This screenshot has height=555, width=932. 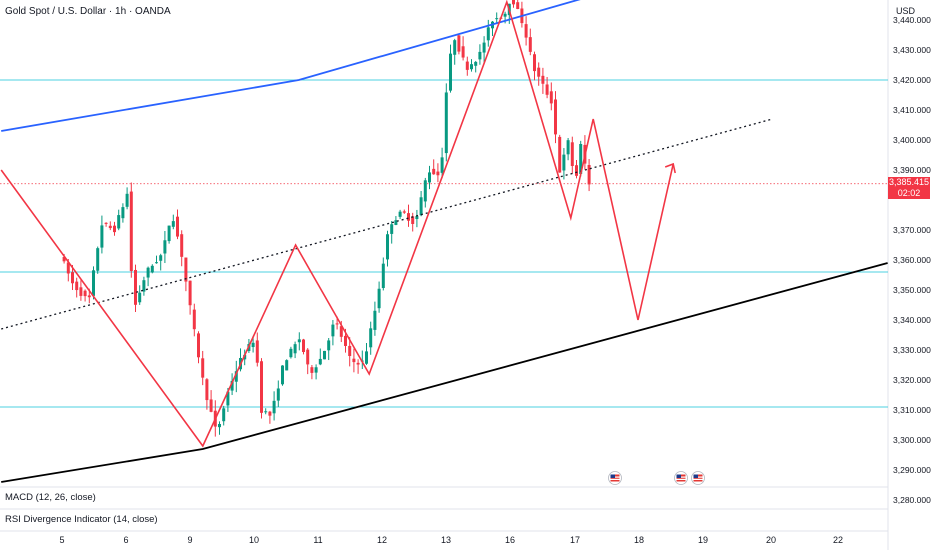 I want to click on rsi-indicator-label: RSI Divergence Indicator (14, close), so click(x=81, y=519).